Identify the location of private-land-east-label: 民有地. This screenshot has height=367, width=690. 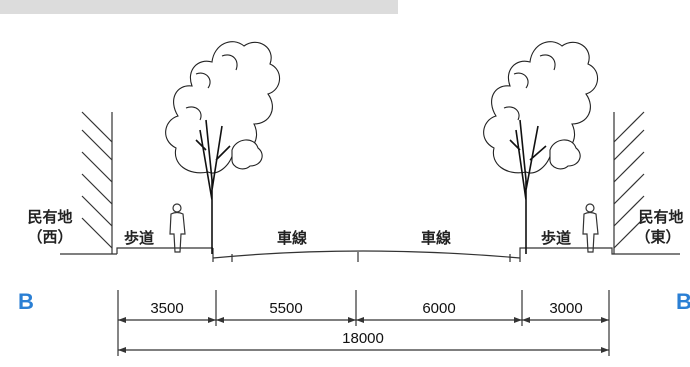
(660, 217).